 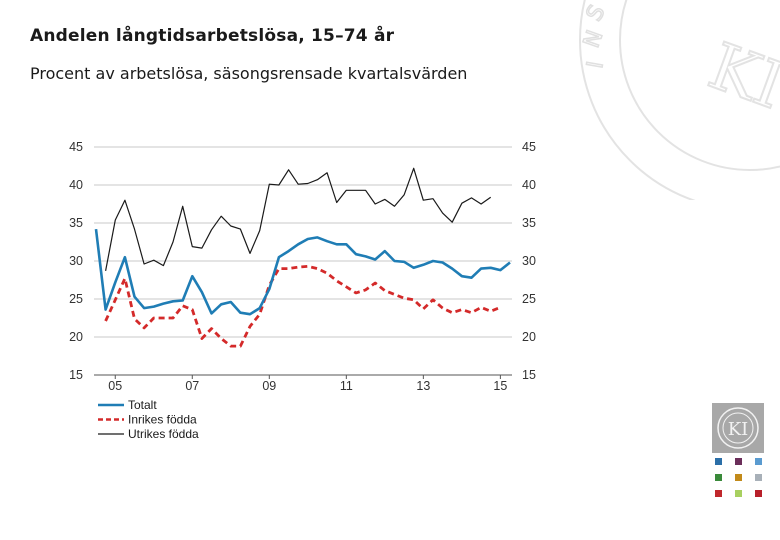 What do you see at coordinates (142, 405) in the screenshot?
I see `legend-label: Totalt` at bounding box center [142, 405].